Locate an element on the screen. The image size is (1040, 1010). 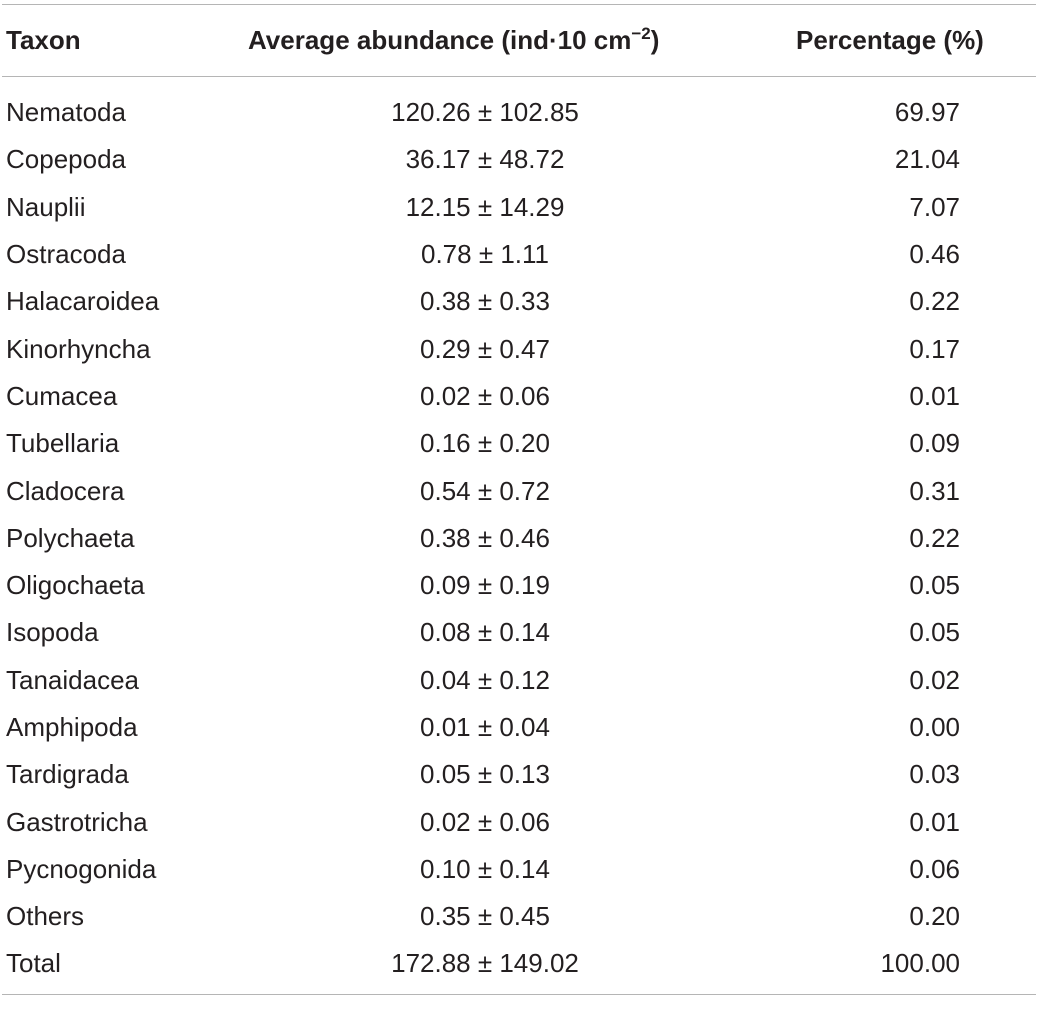
cell-average-abundance: 0.09 ± 0.19 is located at coordinates (485, 585).